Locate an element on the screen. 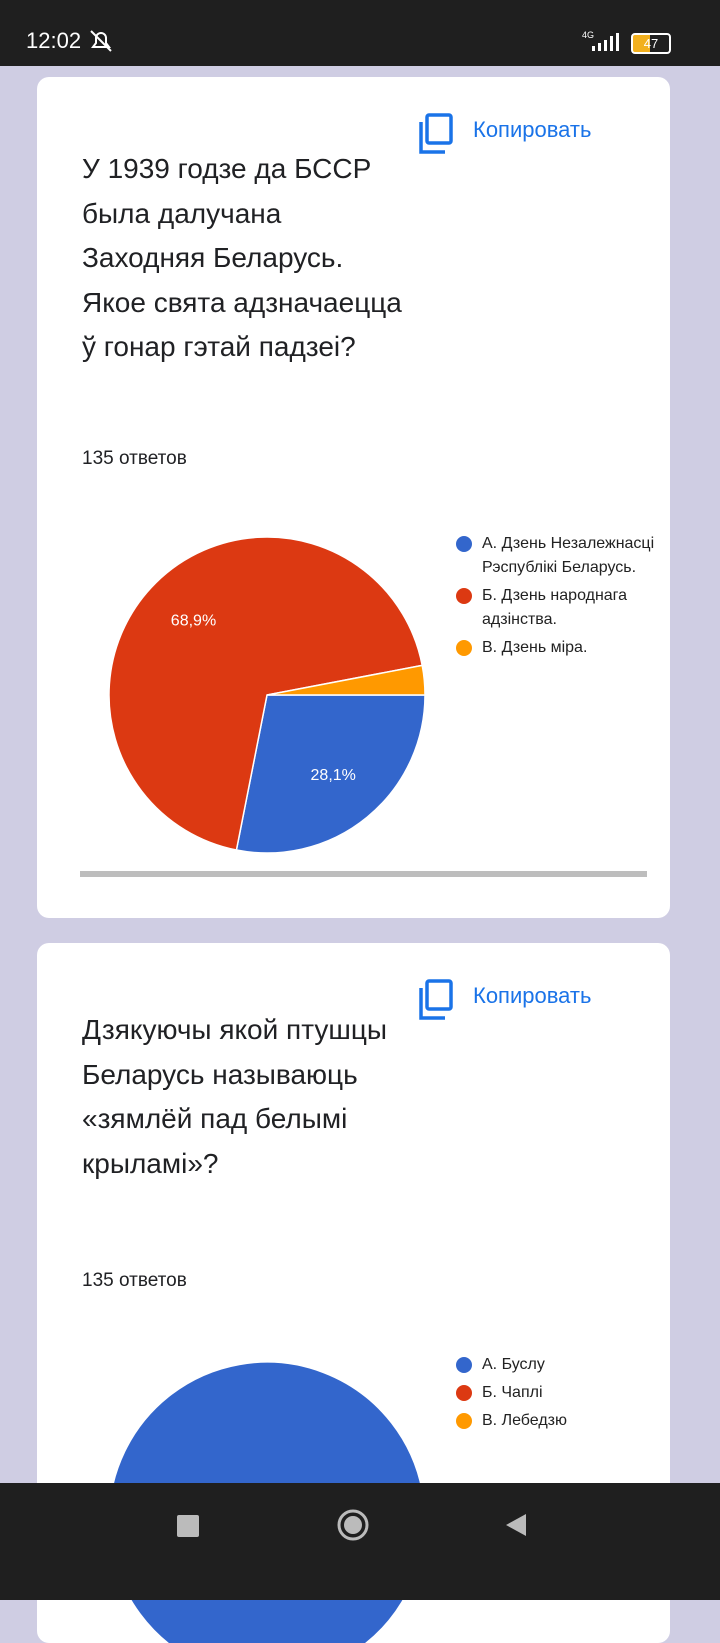 The width and height of the screenshot is (720, 1643). nav-icons is located at coordinates (351, 1525).